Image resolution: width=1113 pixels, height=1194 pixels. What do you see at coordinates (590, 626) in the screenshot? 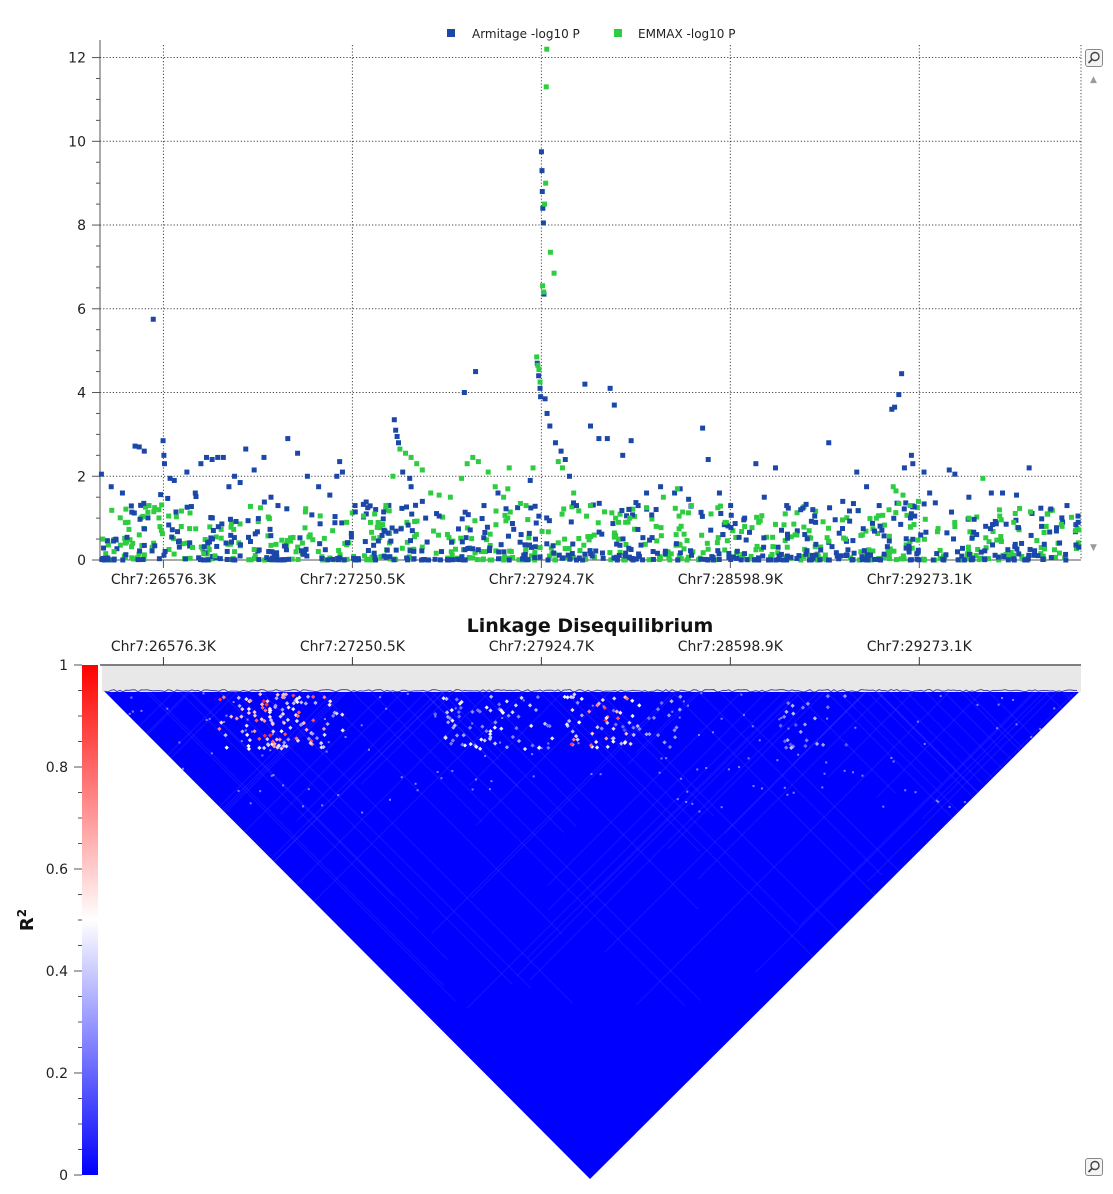
I see `ld-title: Linkage Disequilibrium` at bounding box center [590, 626].